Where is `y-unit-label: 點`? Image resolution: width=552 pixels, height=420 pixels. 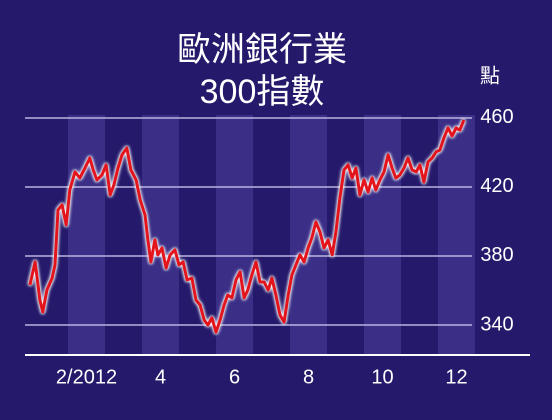 y-unit-label: 點 is located at coordinates (490, 75).